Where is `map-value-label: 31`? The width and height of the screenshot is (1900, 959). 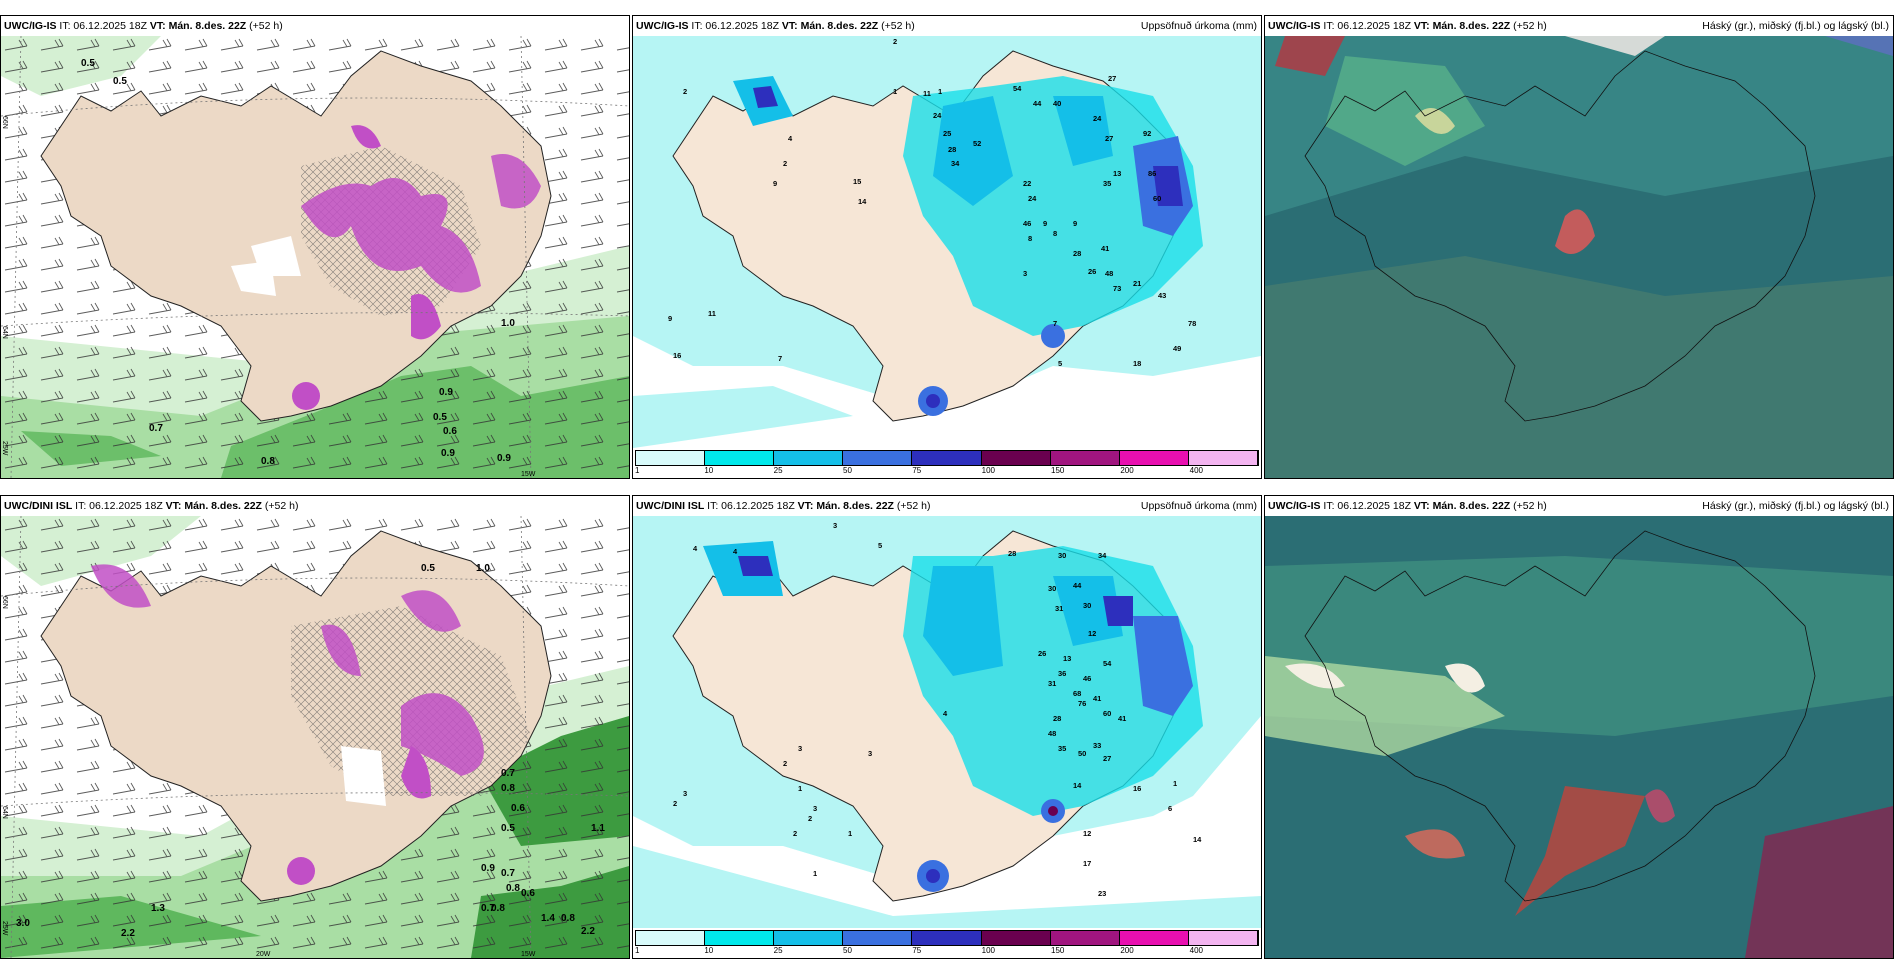 map-value-label: 31 is located at coordinates (1059, 608).